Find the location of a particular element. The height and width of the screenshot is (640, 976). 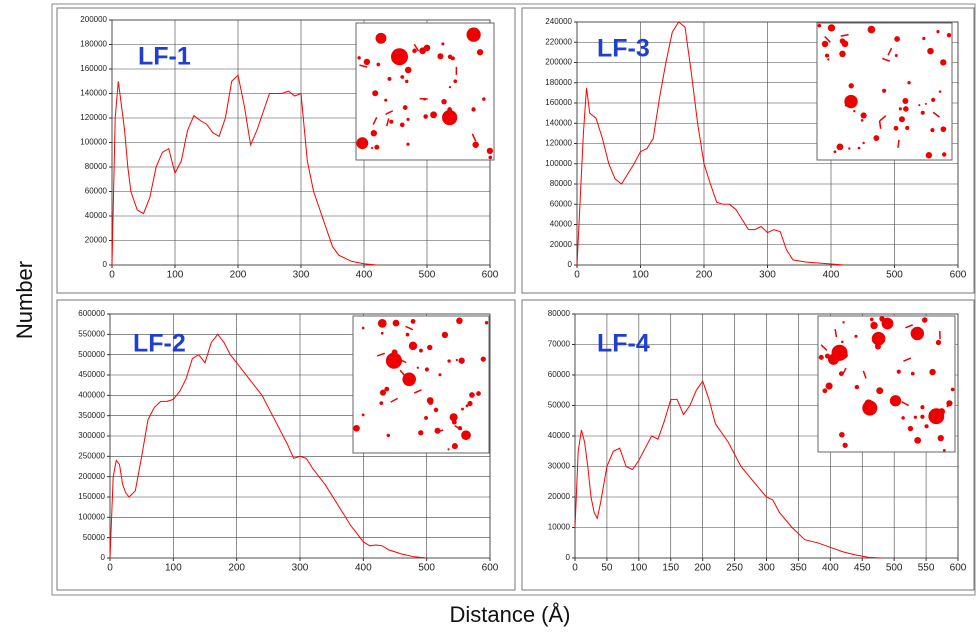

y-tick-label: 100000 is located at coordinates (558, 163).